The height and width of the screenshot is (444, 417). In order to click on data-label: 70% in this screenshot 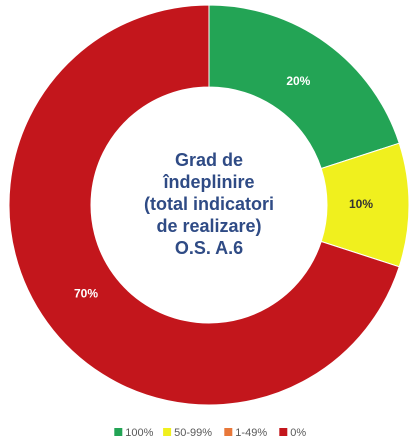, I will do `click(86, 294)`.